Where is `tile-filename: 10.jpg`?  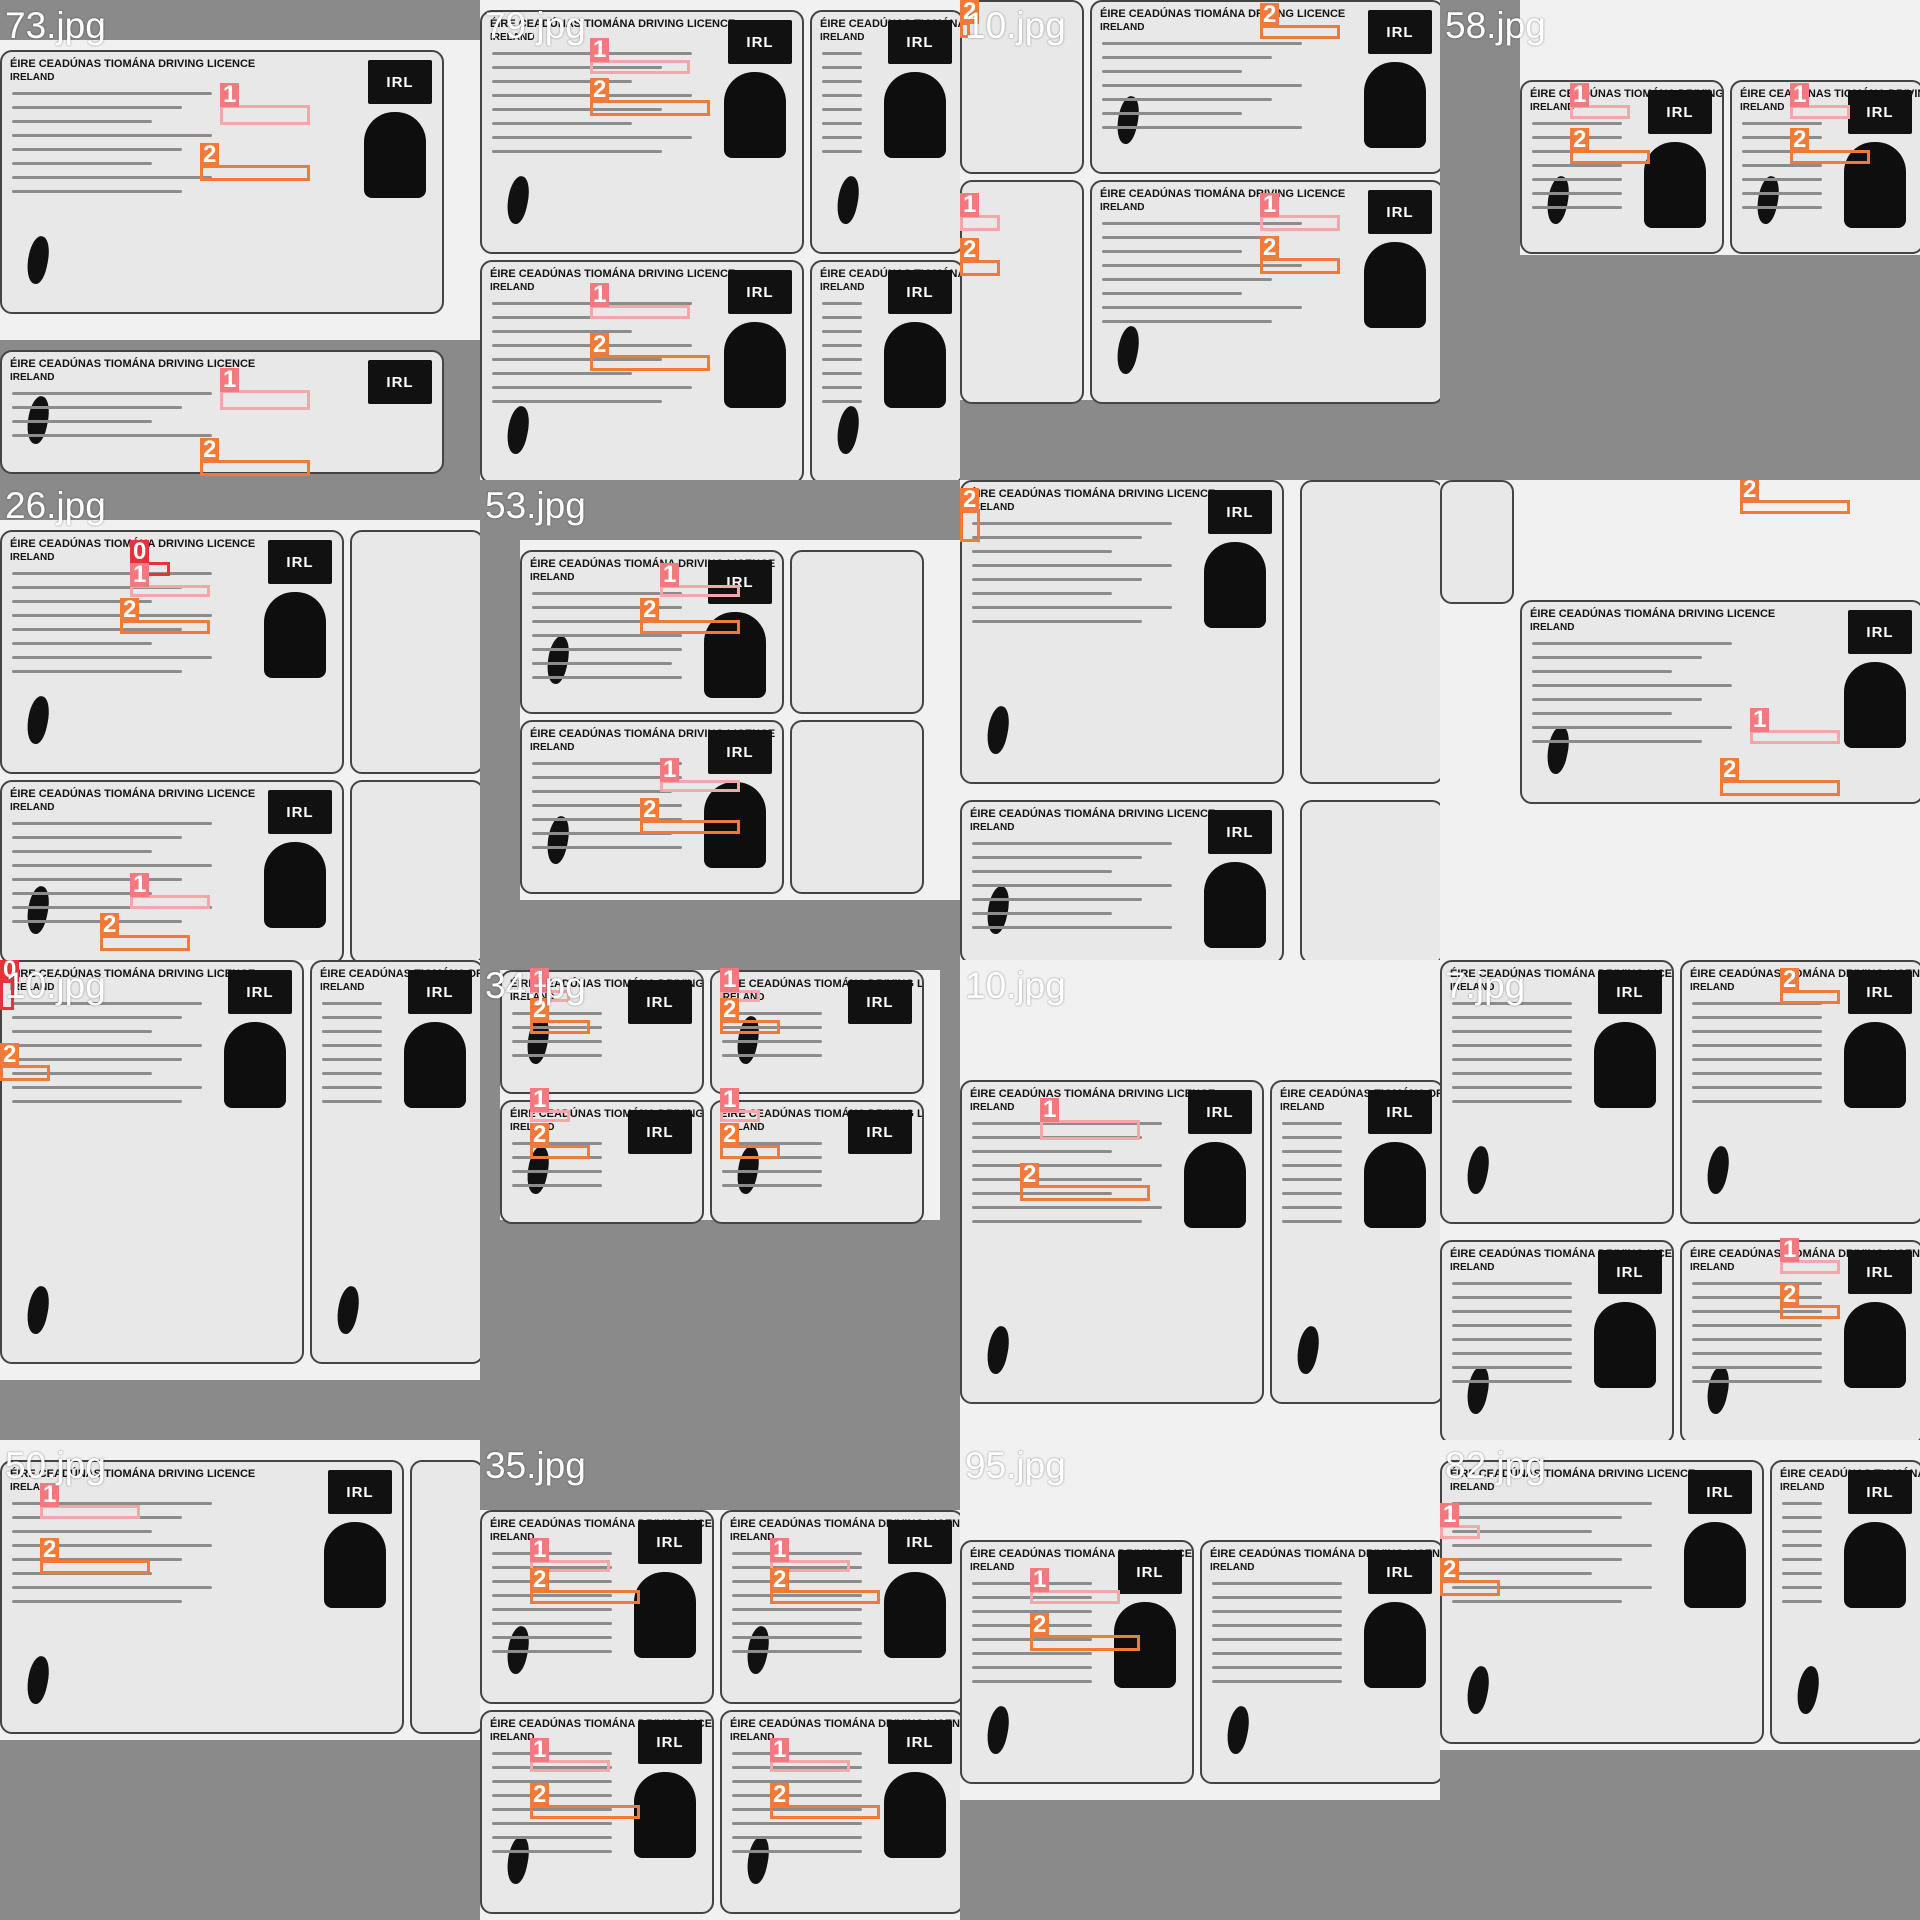 tile-filename: 10.jpg is located at coordinates (1015, 25).